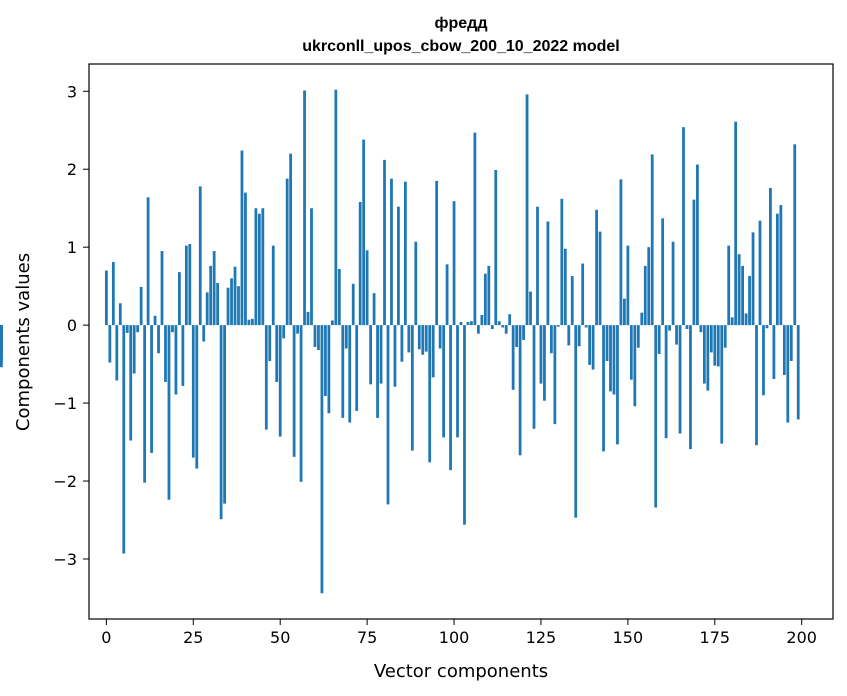 Image resolution: width=847 pixels, height=696 pixels. I want to click on x-tick-label: 25, so click(193, 637).